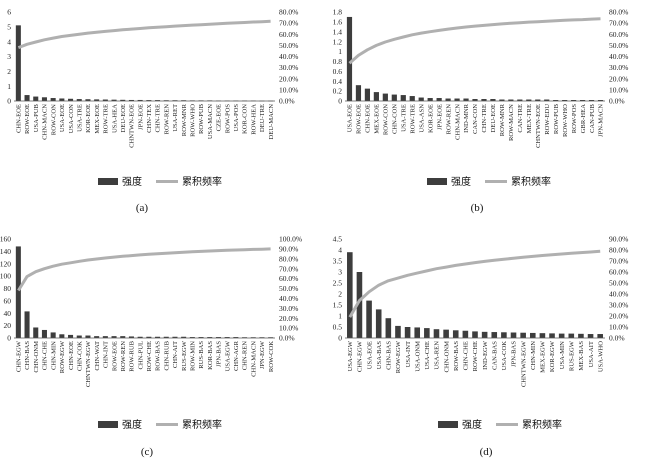 This screenshot has width=645, height=462. What do you see at coordinates (394, 97) in the screenshot?
I see `bar-CHN-CON` at bounding box center [394, 97].